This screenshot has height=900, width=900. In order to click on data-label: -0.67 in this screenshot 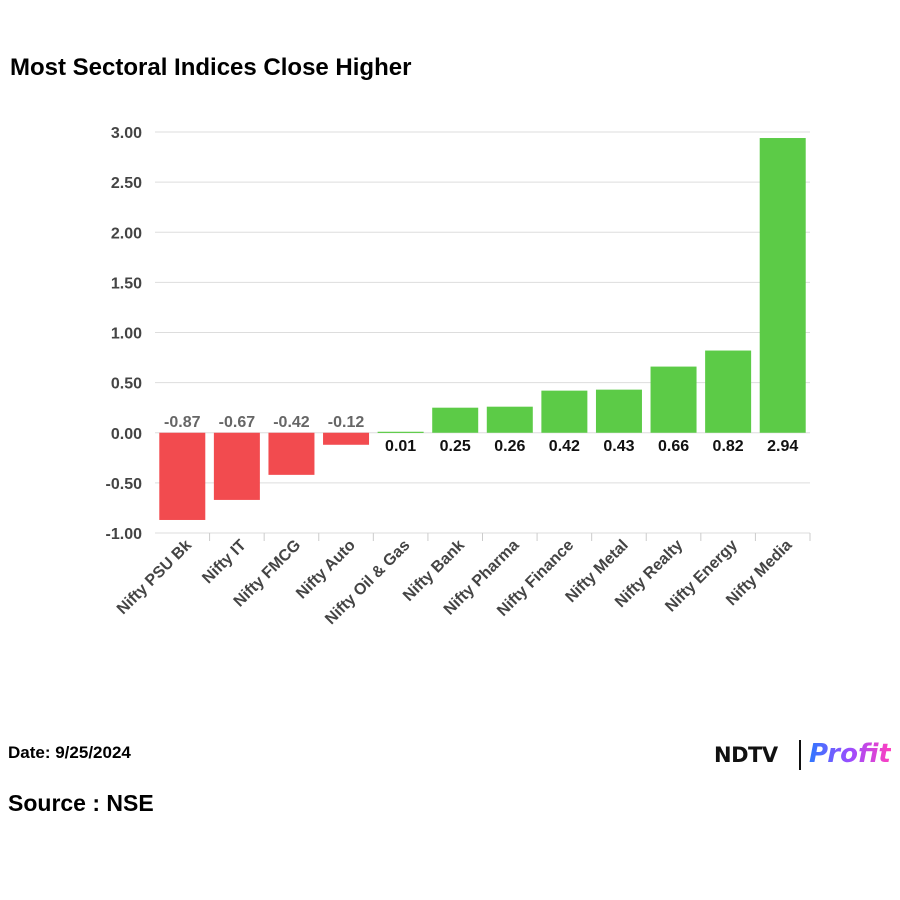, I will do `click(237, 422)`.